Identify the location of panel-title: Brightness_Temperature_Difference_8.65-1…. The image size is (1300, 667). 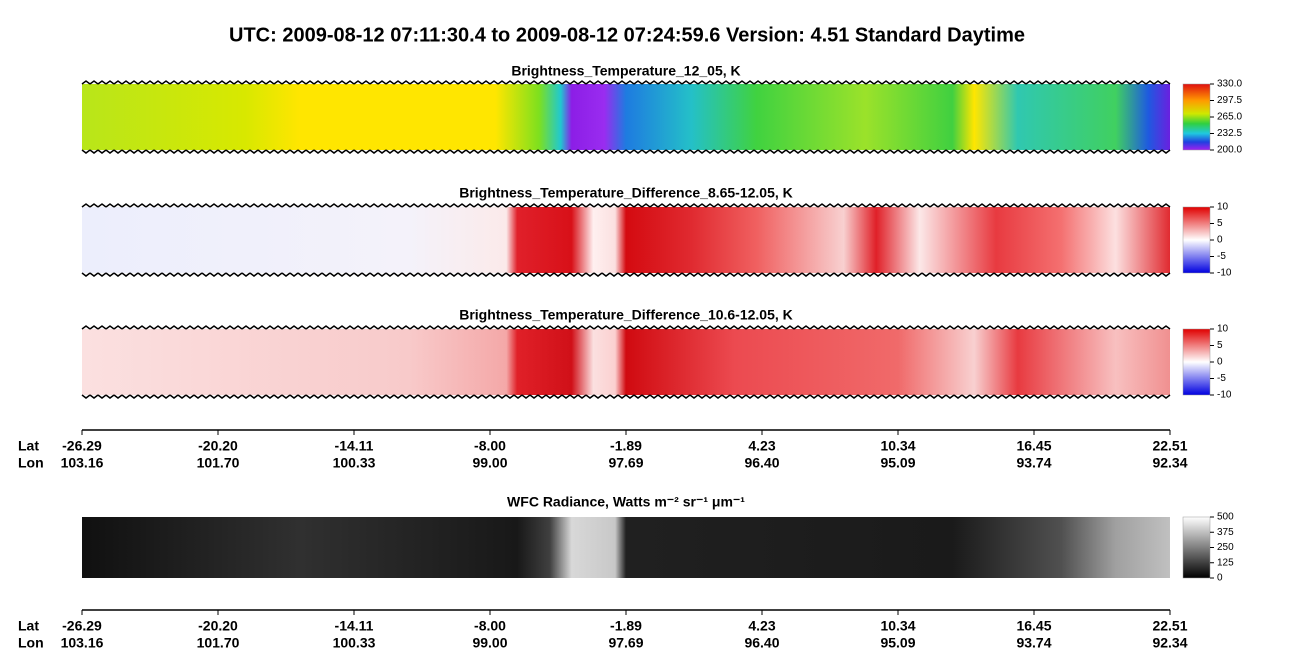
(626, 193).